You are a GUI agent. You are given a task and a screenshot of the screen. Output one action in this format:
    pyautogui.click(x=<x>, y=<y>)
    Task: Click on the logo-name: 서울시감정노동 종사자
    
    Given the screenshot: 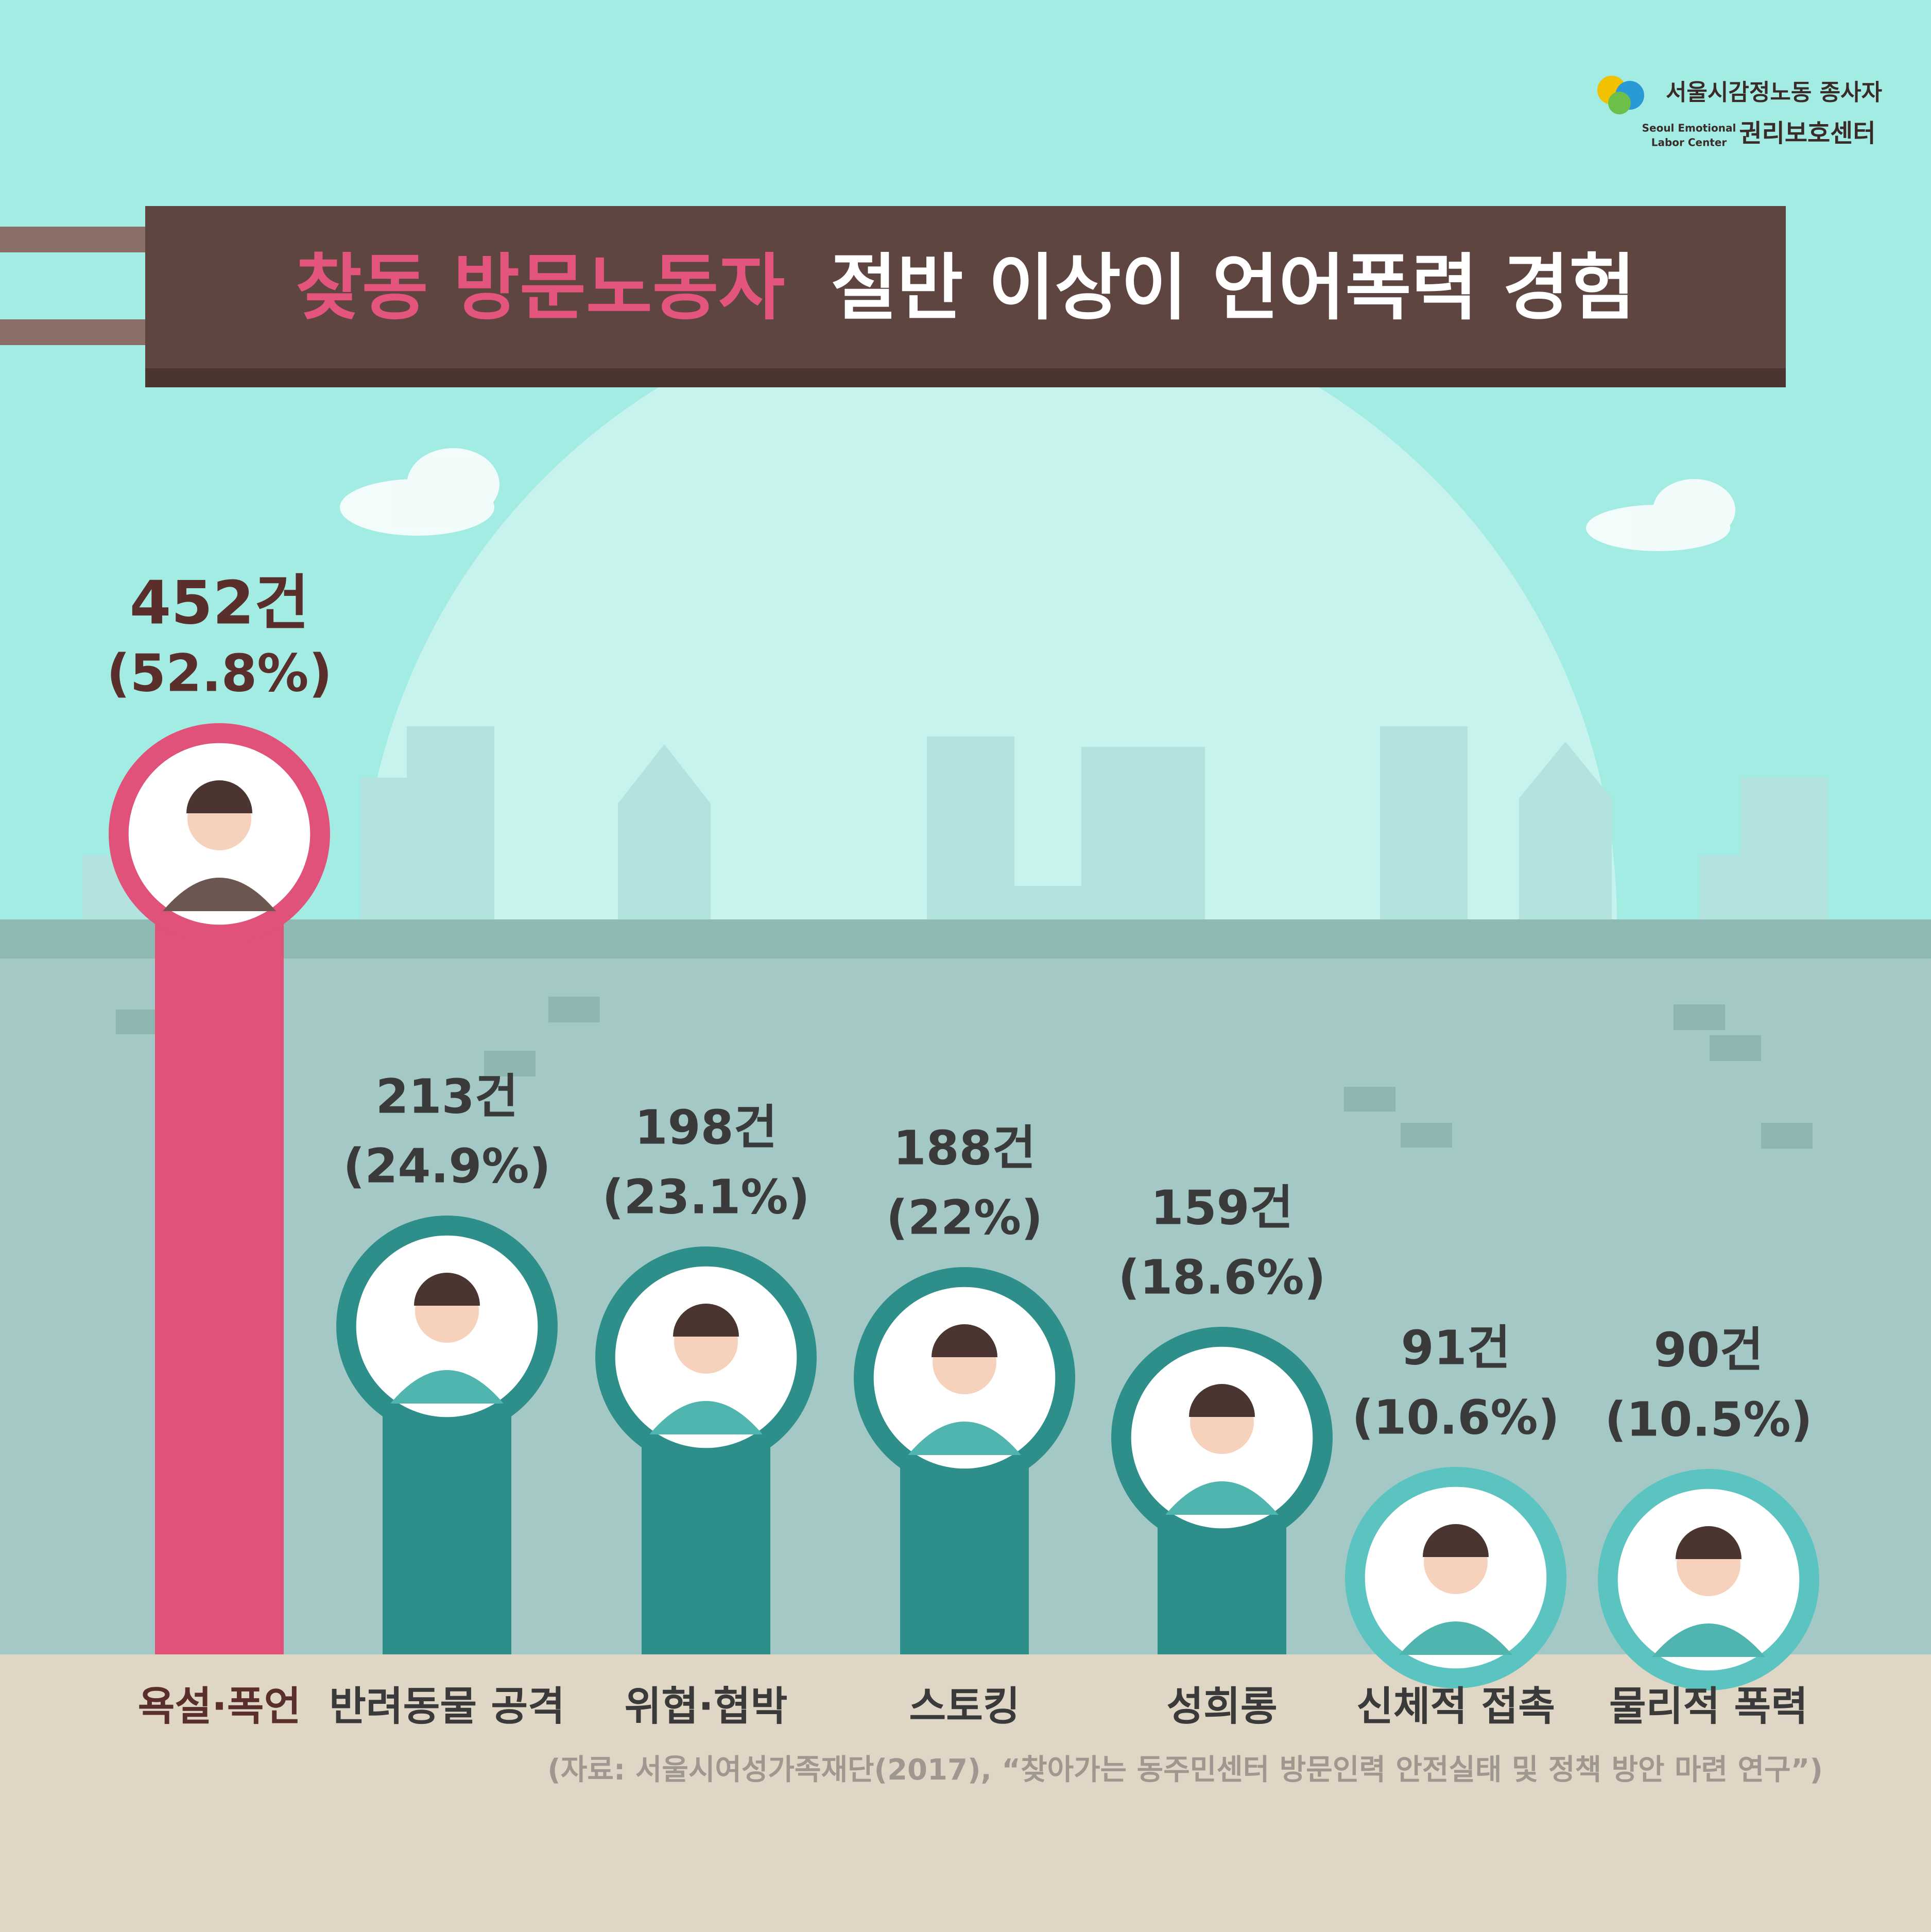 What is the action you would take?
    pyautogui.click(x=1774, y=92)
    